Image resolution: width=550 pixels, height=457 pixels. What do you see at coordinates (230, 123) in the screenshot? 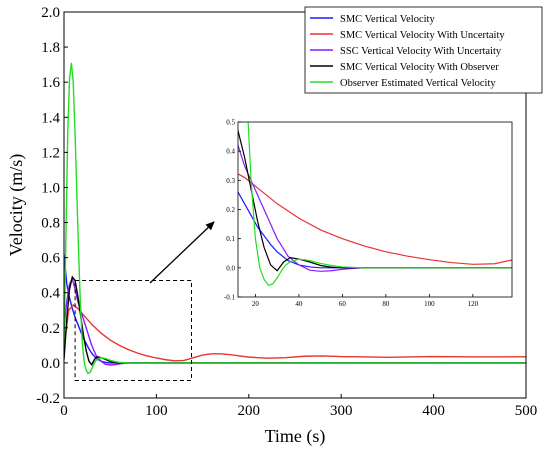
I see `inset-y-tick-label: 0.5` at bounding box center [230, 123].